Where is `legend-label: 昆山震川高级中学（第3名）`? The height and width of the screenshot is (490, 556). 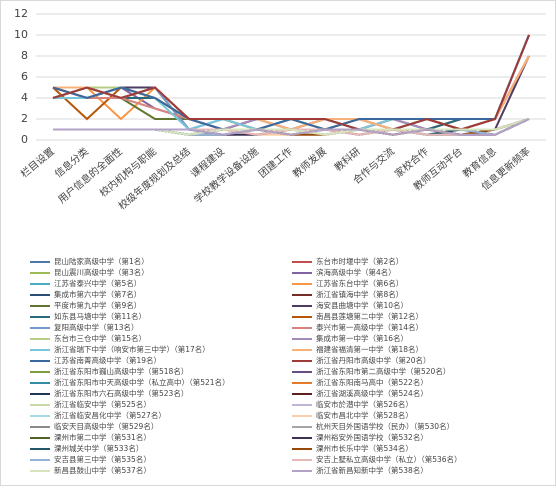 legend-label: 昆山震川高级中学（第3名） is located at coordinates (101, 272).